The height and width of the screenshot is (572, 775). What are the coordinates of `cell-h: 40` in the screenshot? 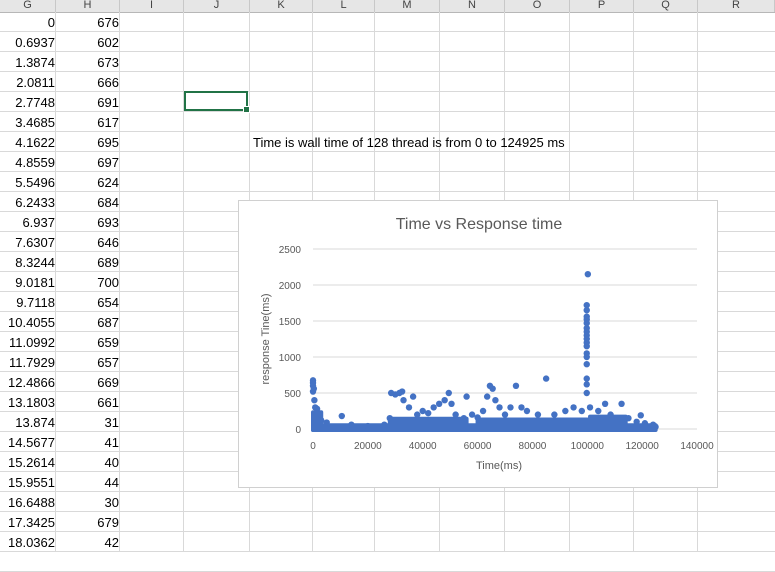 It's located at (111, 462).